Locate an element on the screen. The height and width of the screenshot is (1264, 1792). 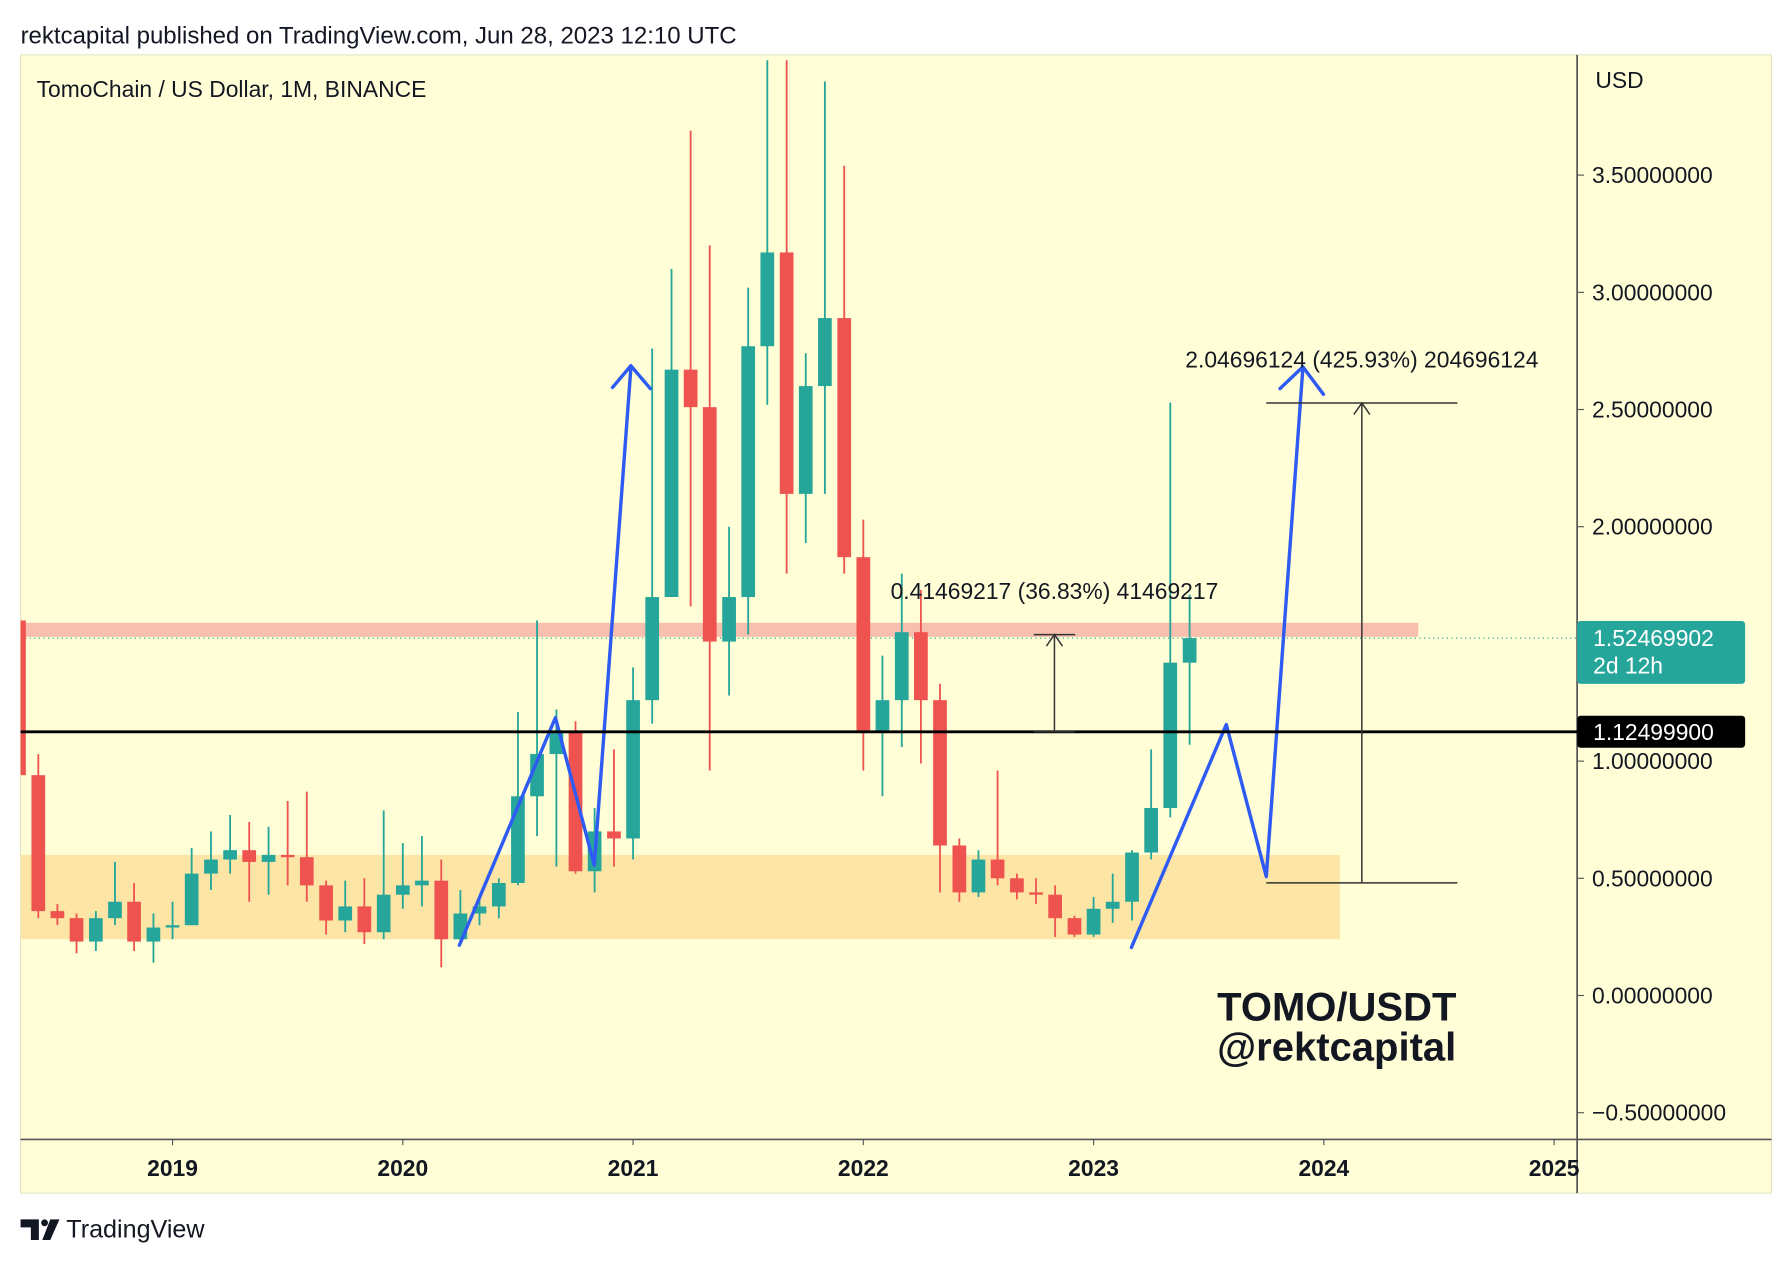
last-price-box is located at coordinates (1661, 652).